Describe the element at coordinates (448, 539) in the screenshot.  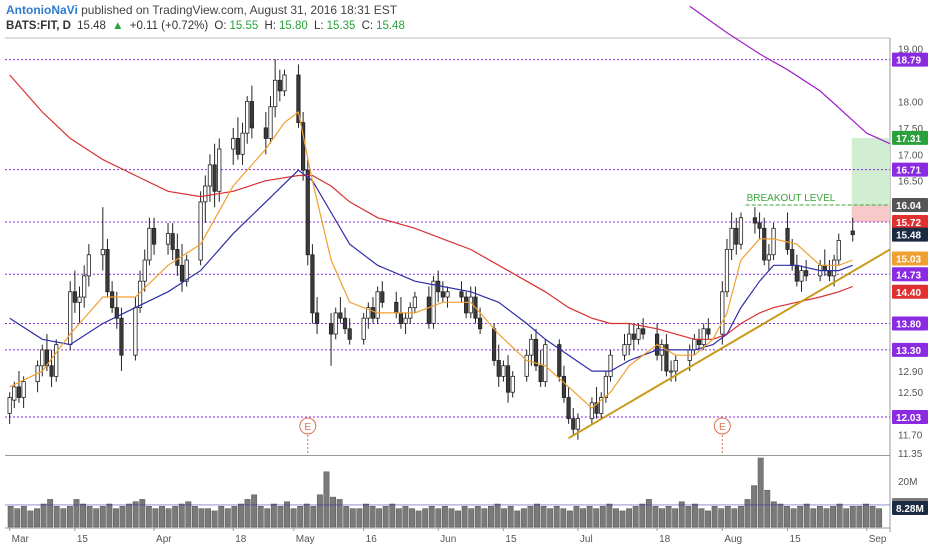
I see `x-tick-label: Jun` at that location.